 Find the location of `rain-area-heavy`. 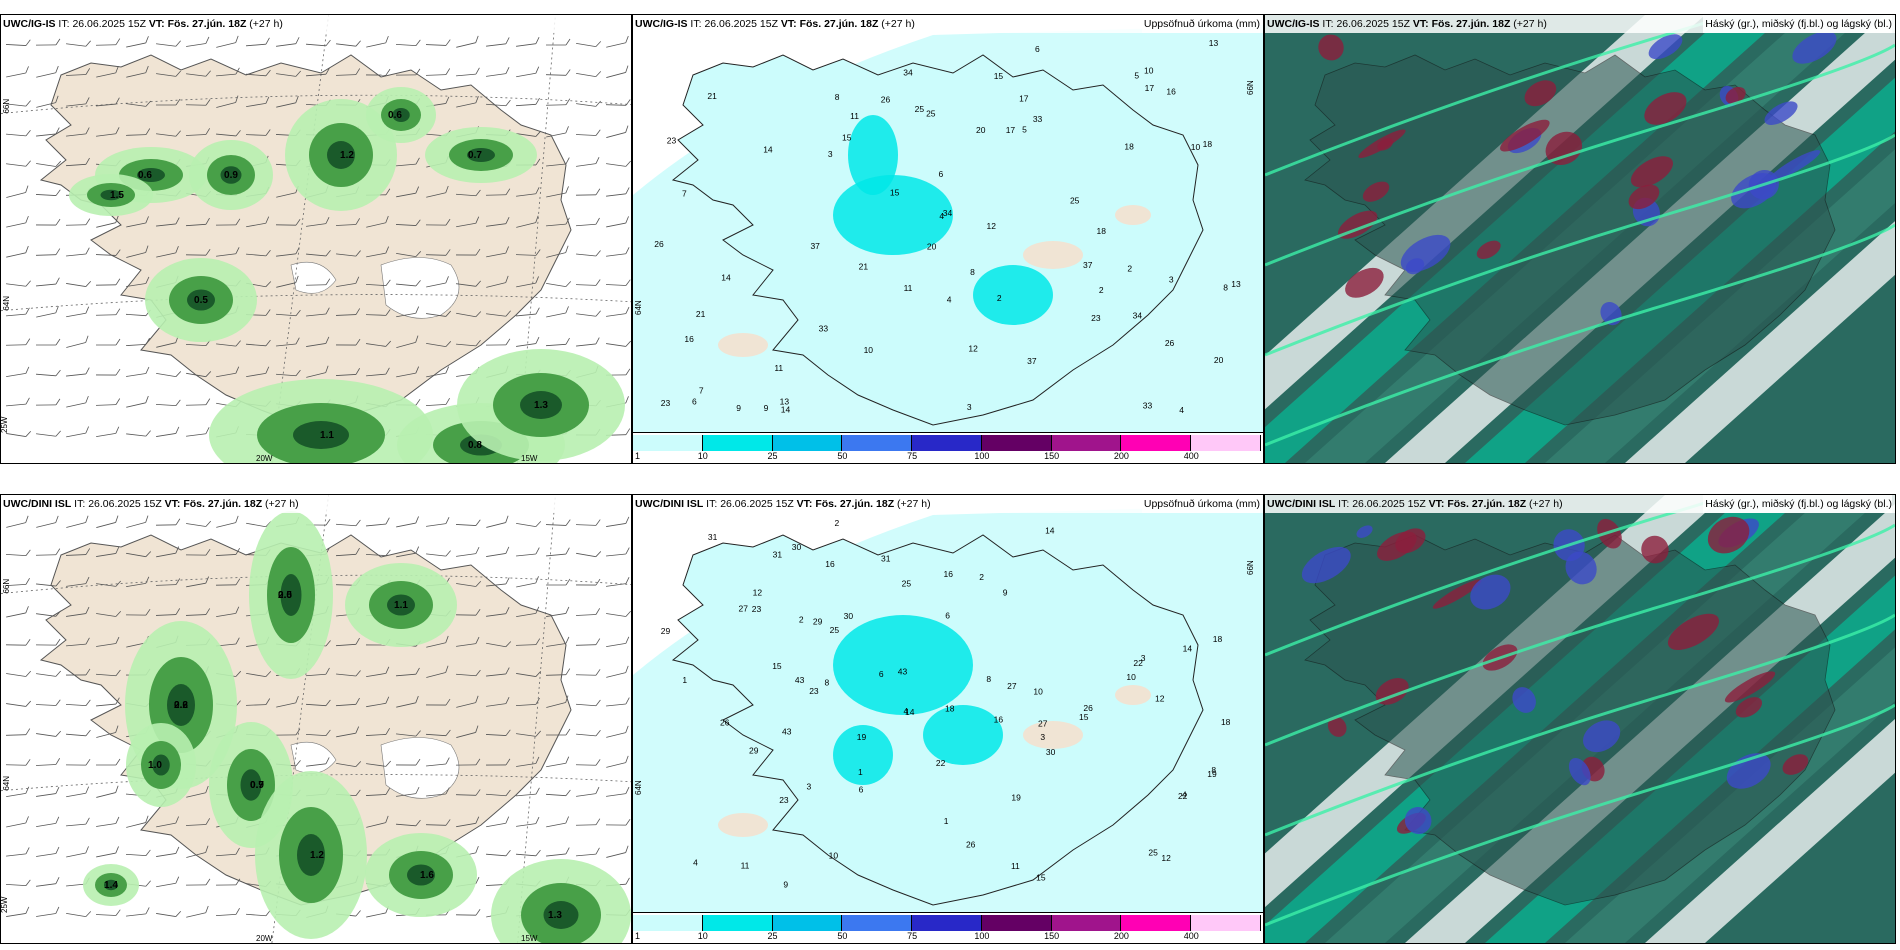

rain-area-heavy is located at coordinates (291, 595).